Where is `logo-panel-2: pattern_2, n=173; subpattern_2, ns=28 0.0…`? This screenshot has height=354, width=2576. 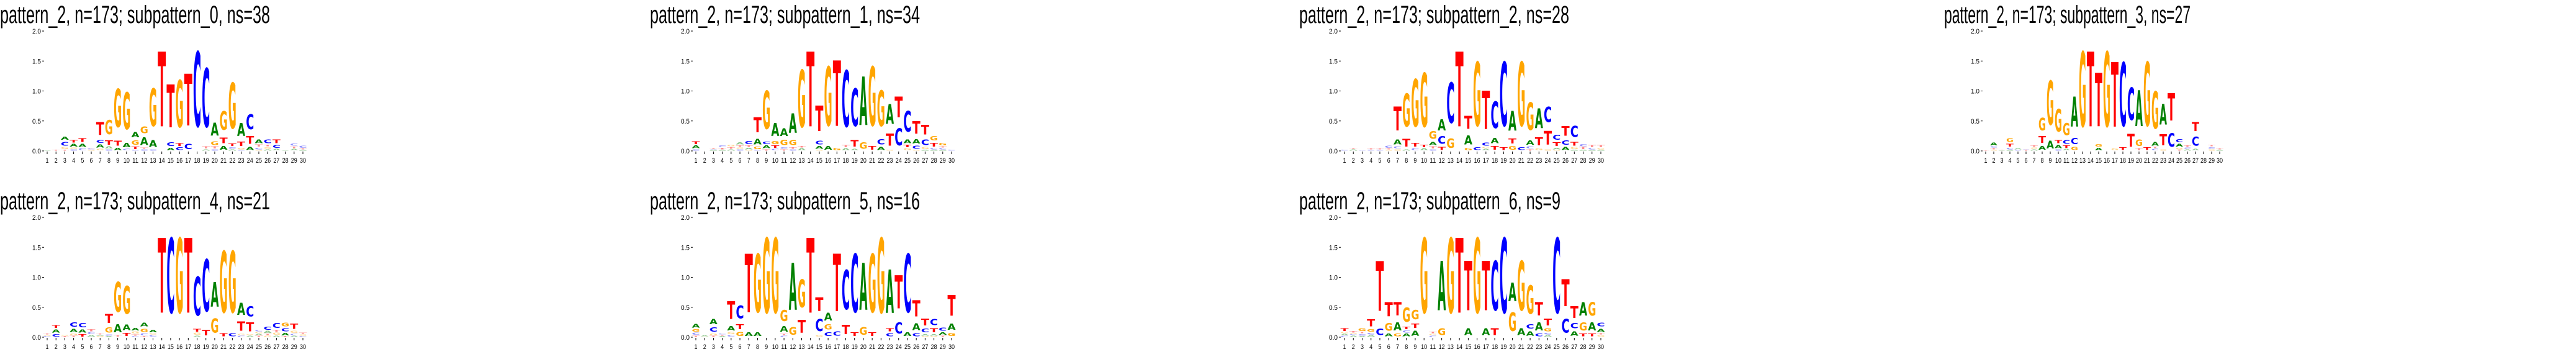
logo-panel-2: pattern_2, n=173; subpattern_2, ns=28 0.0… is located at coordinates (1452, 83).